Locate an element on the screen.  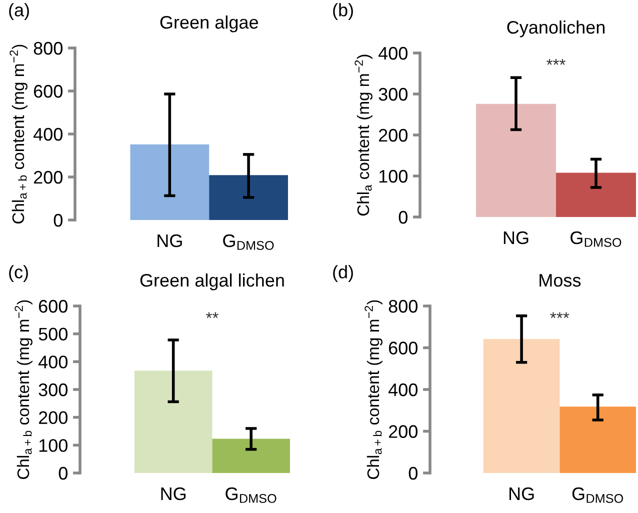
text: (c) is located at coordinates (18, 273).